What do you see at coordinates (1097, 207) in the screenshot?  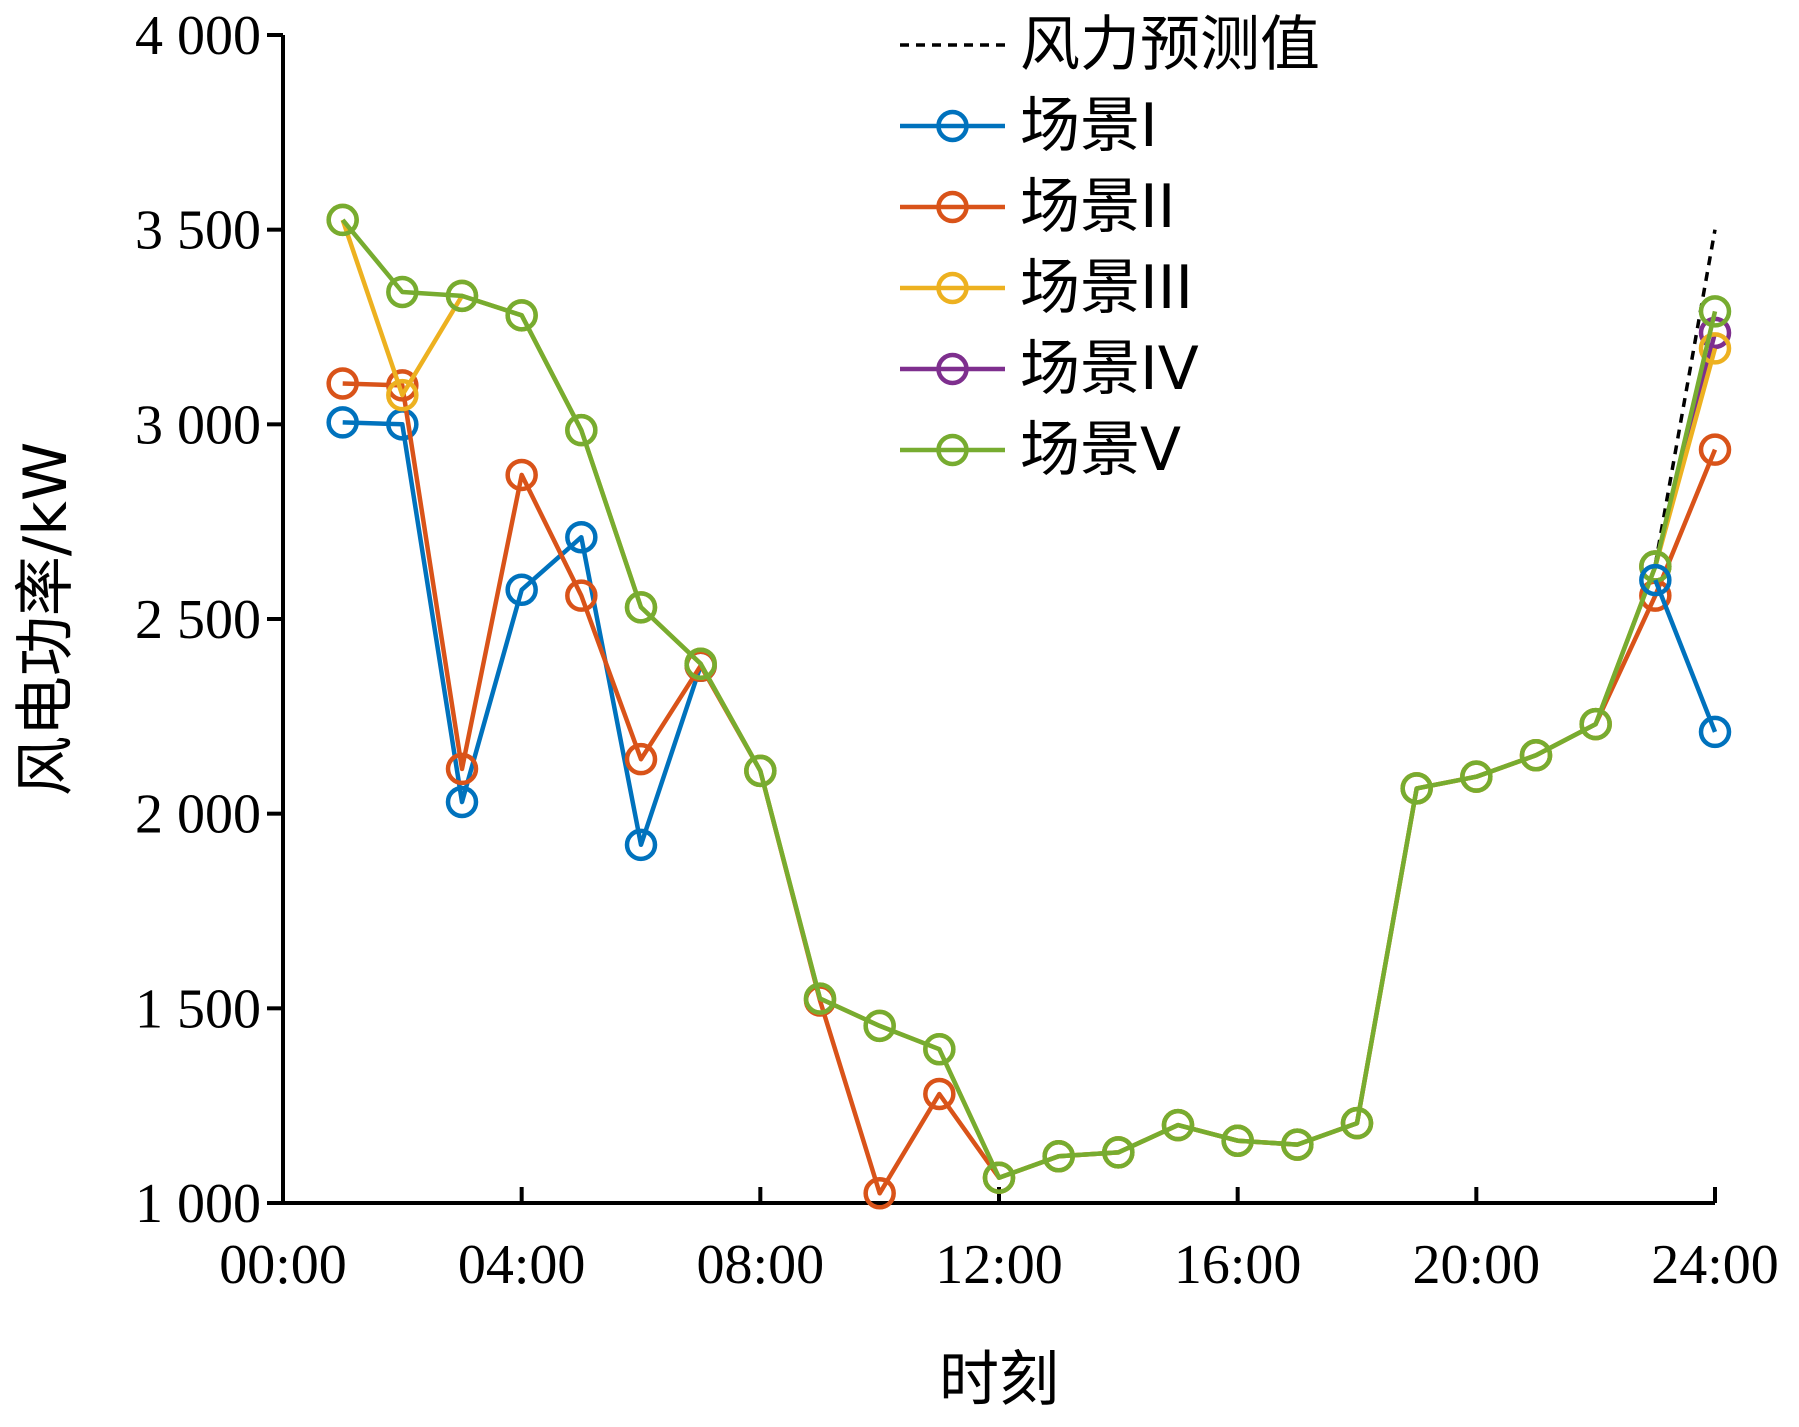 I see `legend-label: 场景II` at bounding box center [1097, 207].